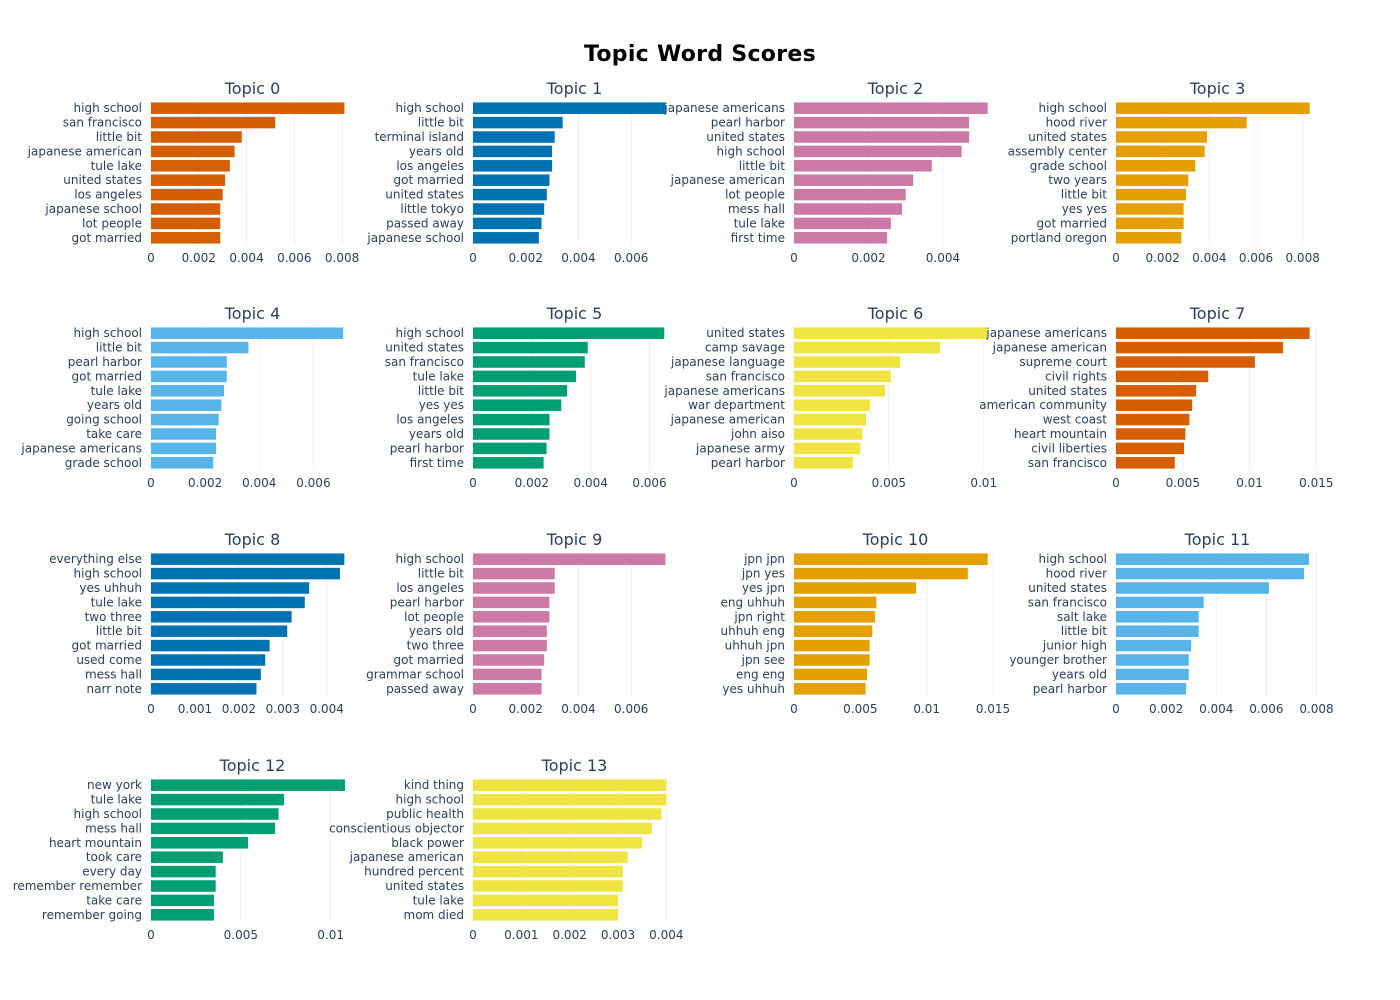  I want to click on category-label: supreme court, so click(1063, 362).